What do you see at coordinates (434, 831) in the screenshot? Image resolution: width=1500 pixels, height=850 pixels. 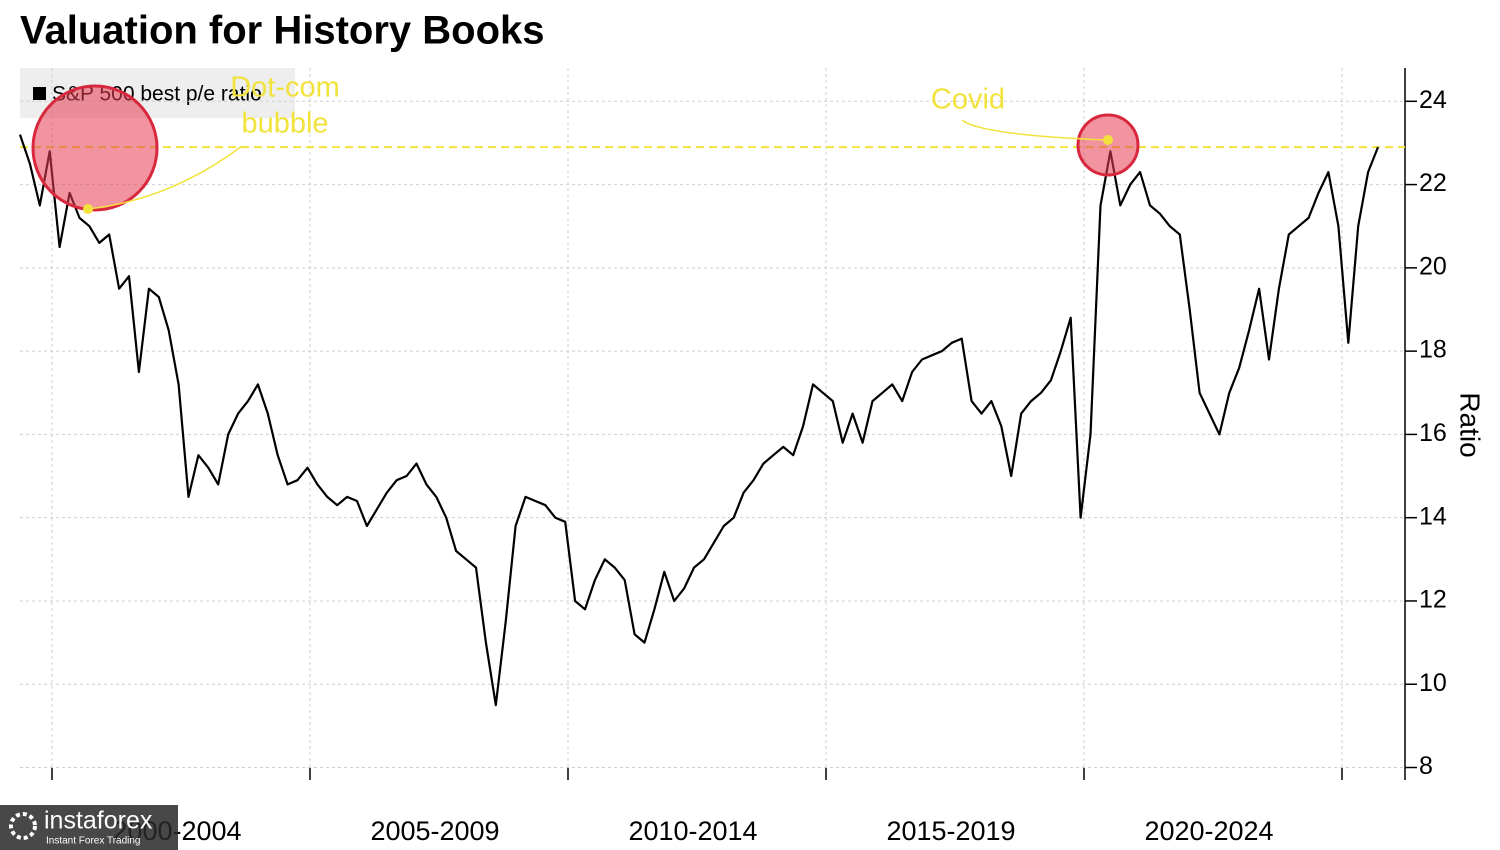 I see `x-tick-label: 2005-2009` at bounding box center [434, 831].